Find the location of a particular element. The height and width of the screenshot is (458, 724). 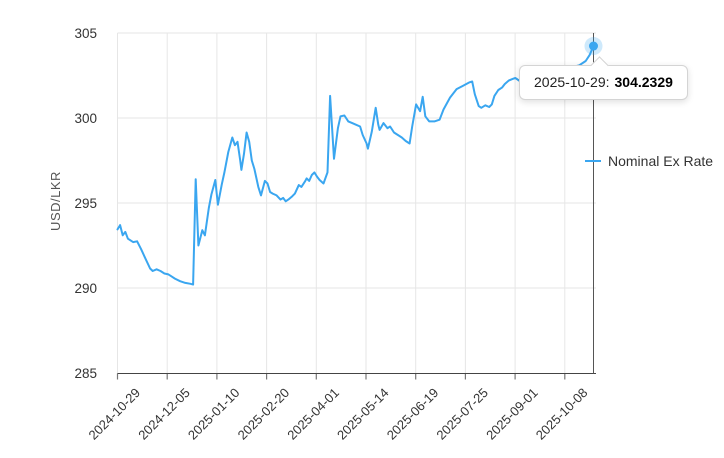

x-tick-label: 2025-06-19 is located at coordinates (413, 414).